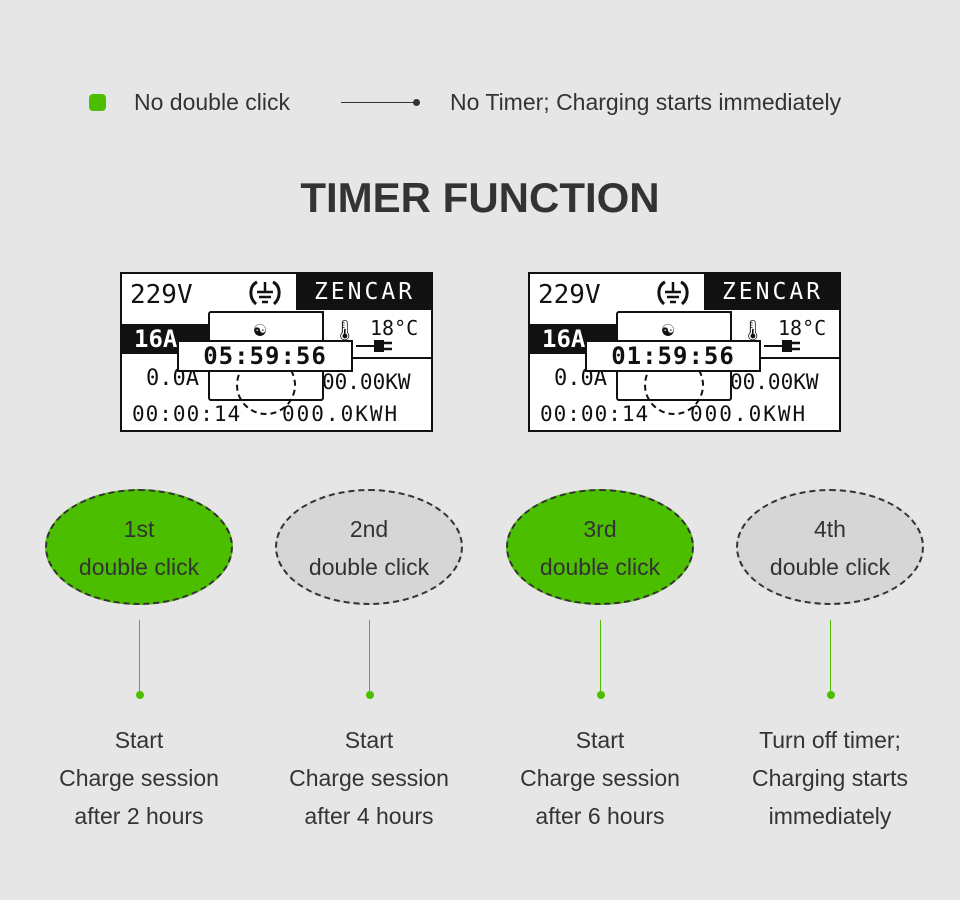  I want to click on step-ordinal: 2nd, so click(369, 529).